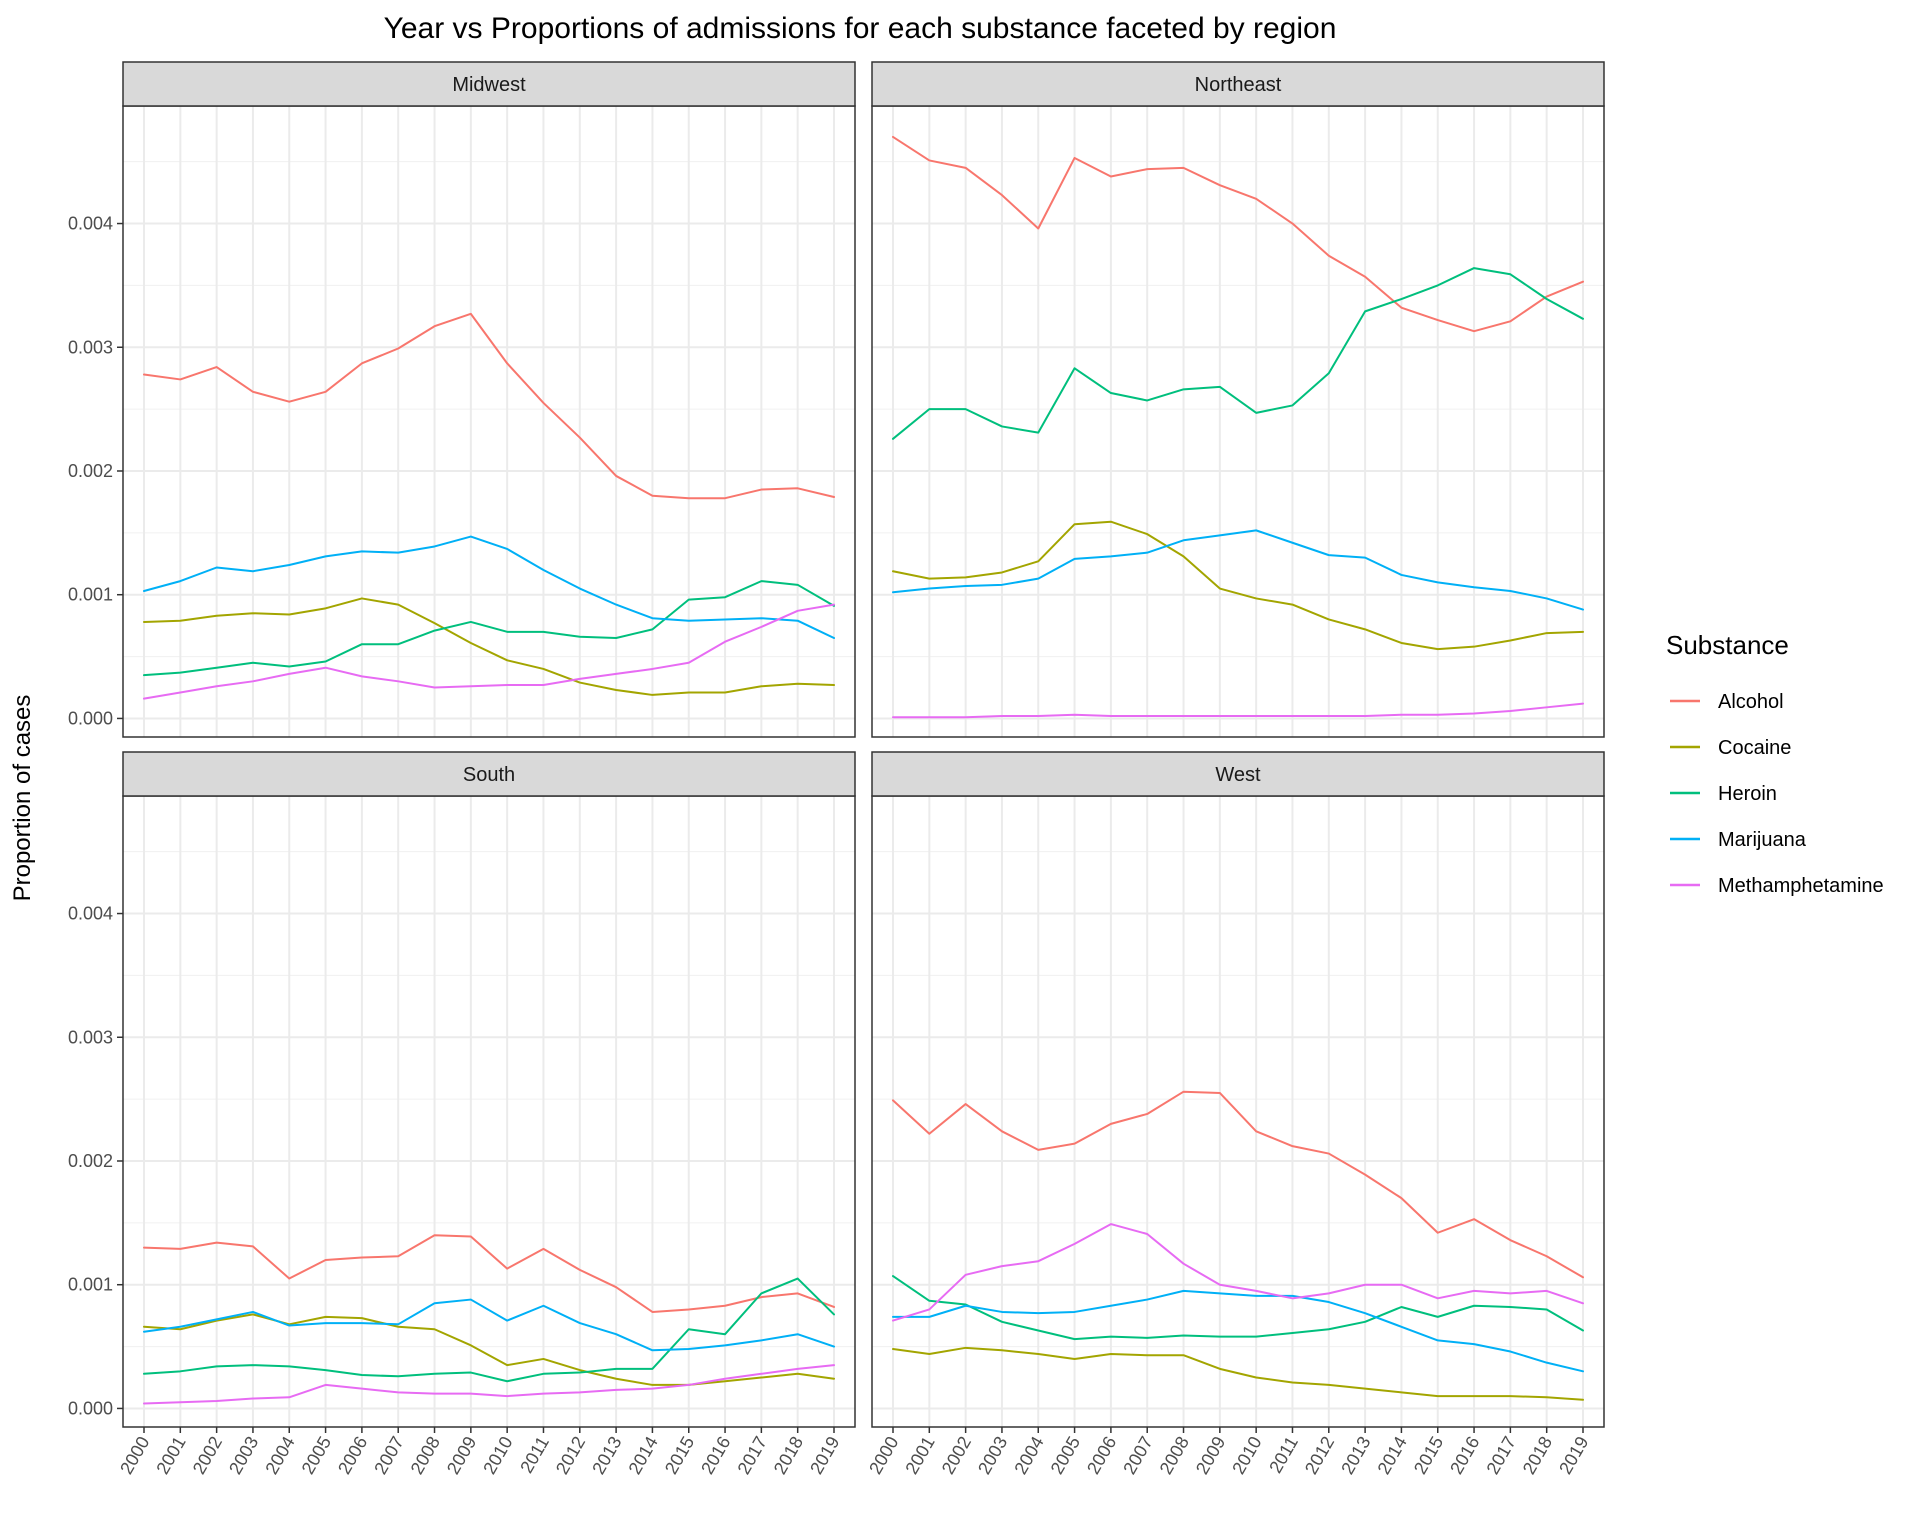 The height and width of the screenshot is (1536, 1920). What do you see at coordinates (1762, 840) in the screenshot?
I see `legend-label: Marijuana` at bounding box center [1762, 840].